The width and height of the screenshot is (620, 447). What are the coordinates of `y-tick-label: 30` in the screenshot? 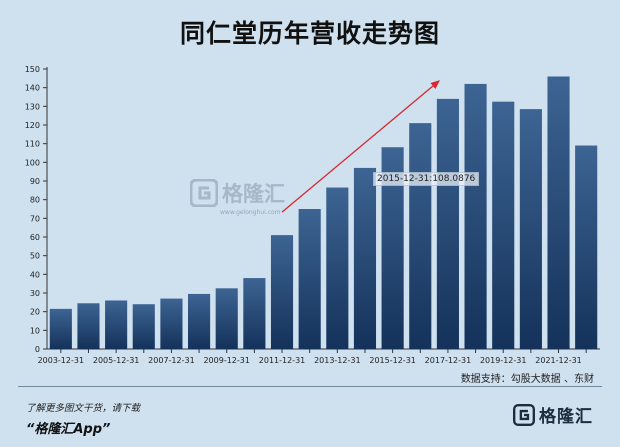 It's located at (35, 293).